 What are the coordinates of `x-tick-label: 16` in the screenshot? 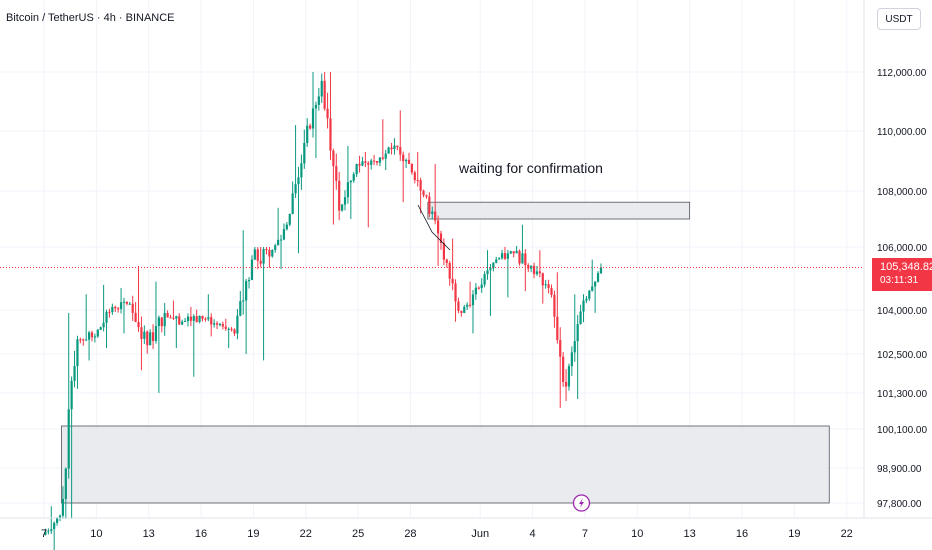 It's located at (742, 534).